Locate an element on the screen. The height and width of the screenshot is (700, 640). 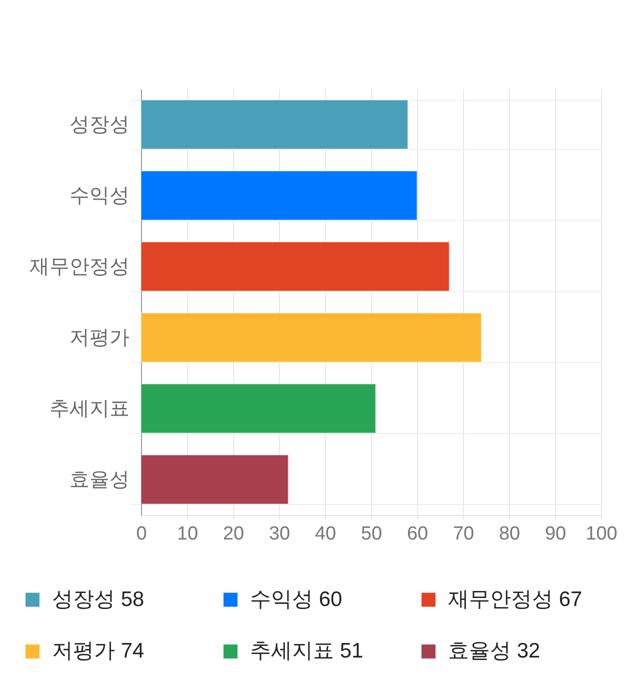
legend-label: 효율성 32 is located at coordinates (494, 651).